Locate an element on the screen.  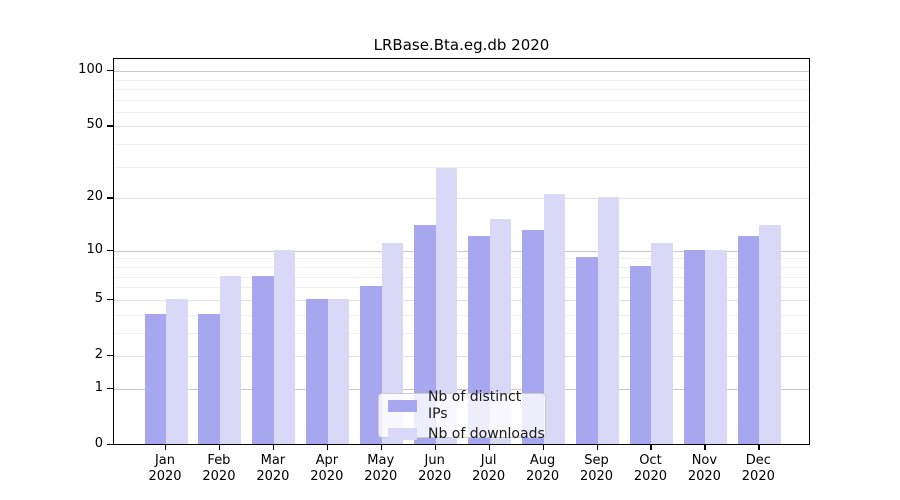
bar-distinct-ips-aug is located at coordinates (533, 337).